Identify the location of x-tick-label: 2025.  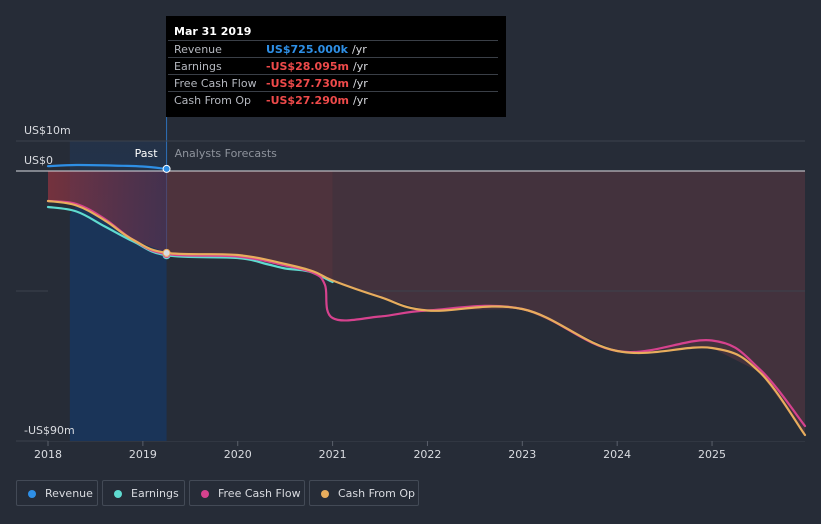
(712, 454).